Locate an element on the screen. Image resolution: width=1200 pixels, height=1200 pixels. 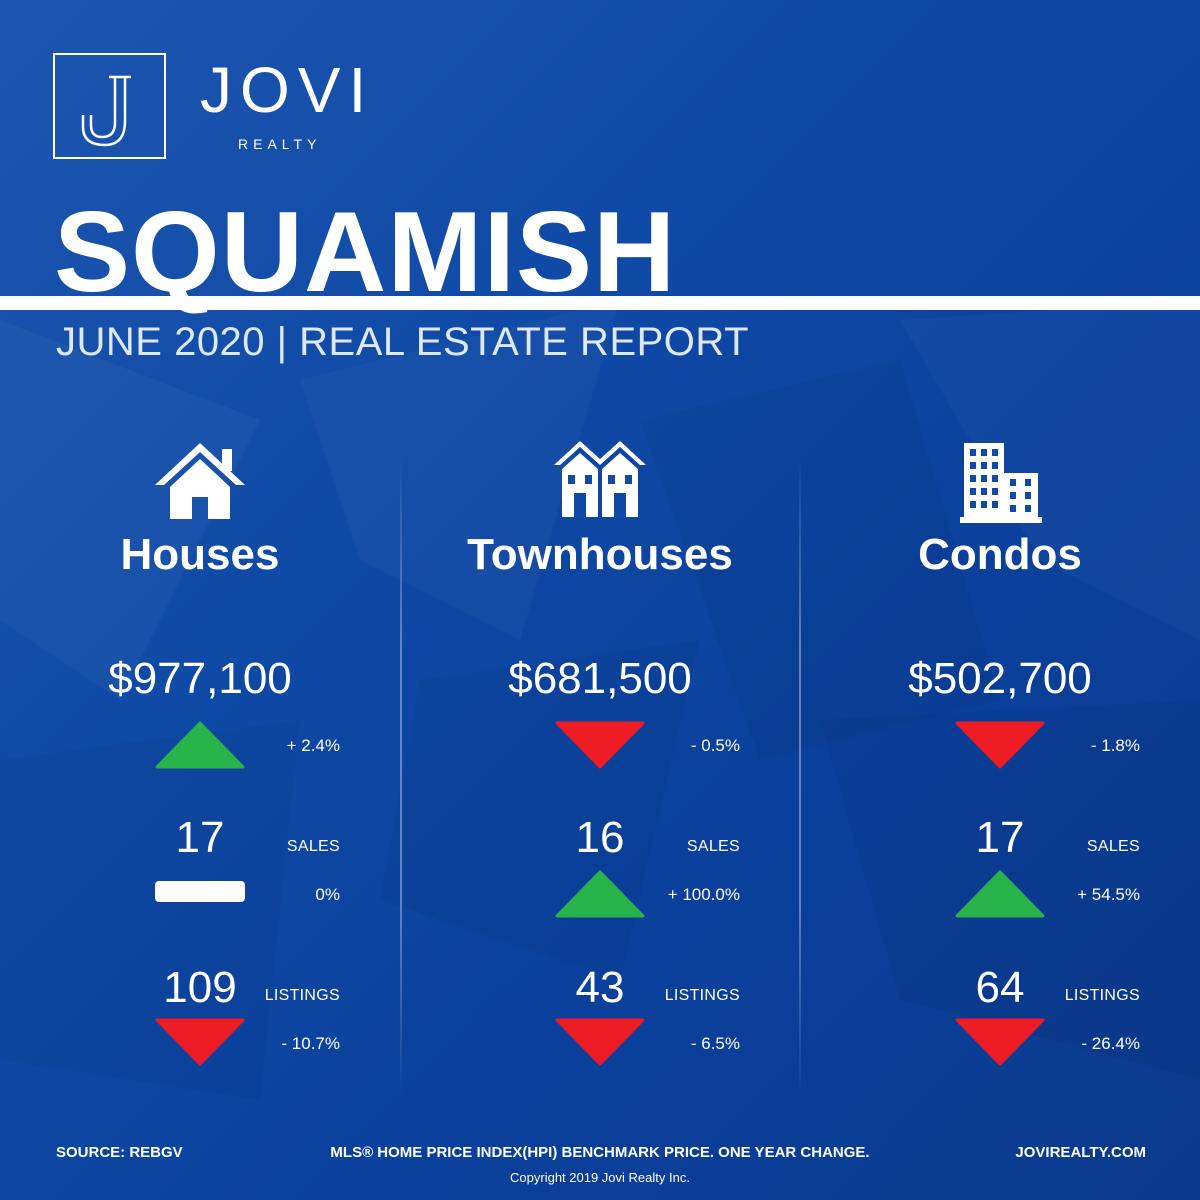
listings-change: - 6.5% is located at coordinates (715, 1043).